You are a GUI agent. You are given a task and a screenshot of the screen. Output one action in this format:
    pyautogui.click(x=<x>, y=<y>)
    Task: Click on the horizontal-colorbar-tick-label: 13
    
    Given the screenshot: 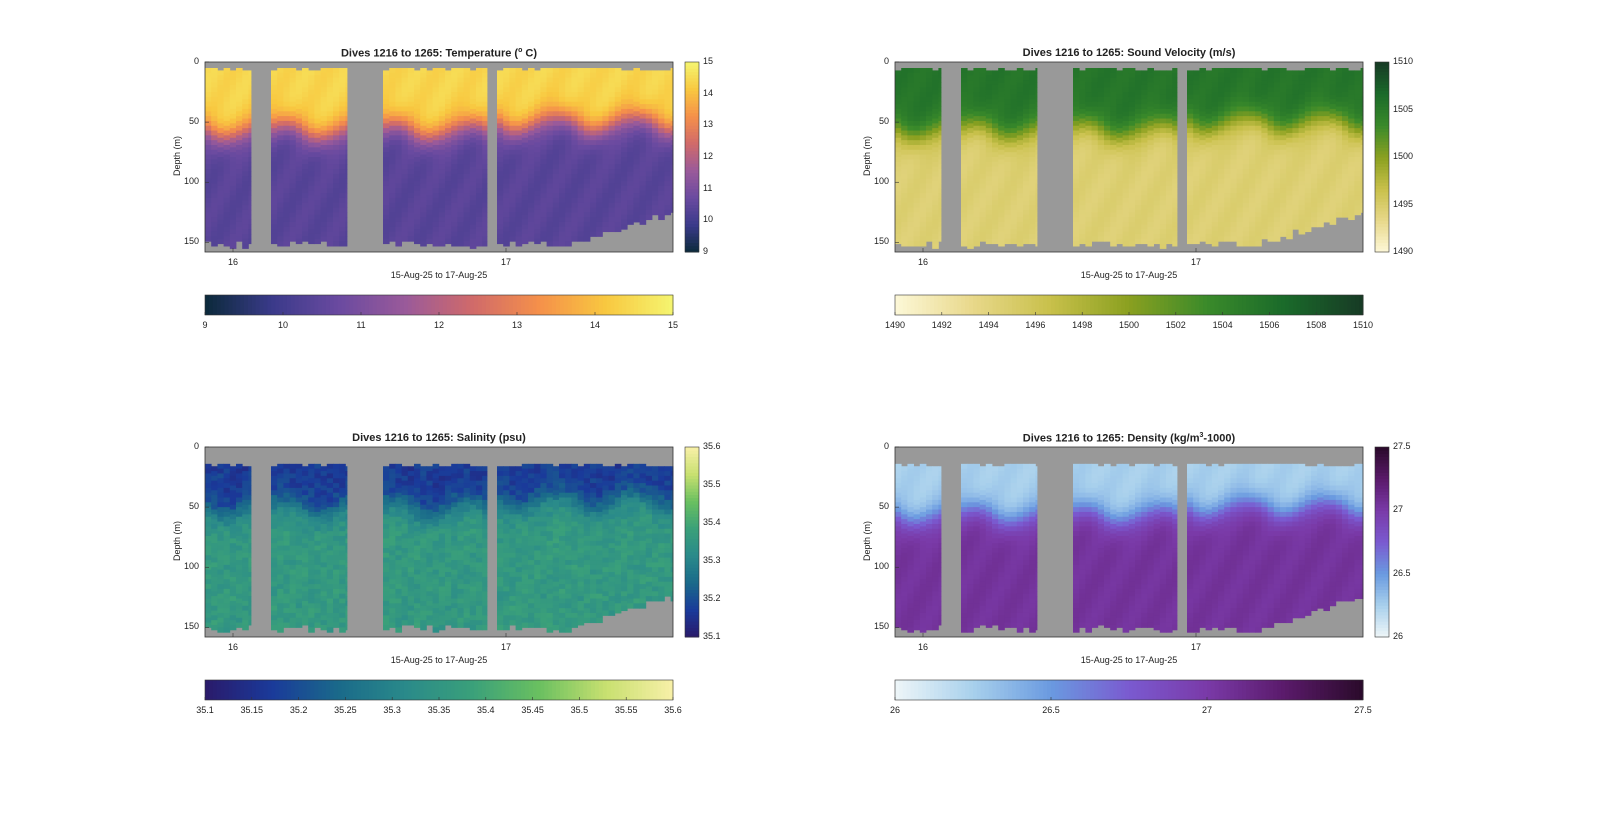 What is the action you would take?
    pyautogui.click(x=516, y=325)
    